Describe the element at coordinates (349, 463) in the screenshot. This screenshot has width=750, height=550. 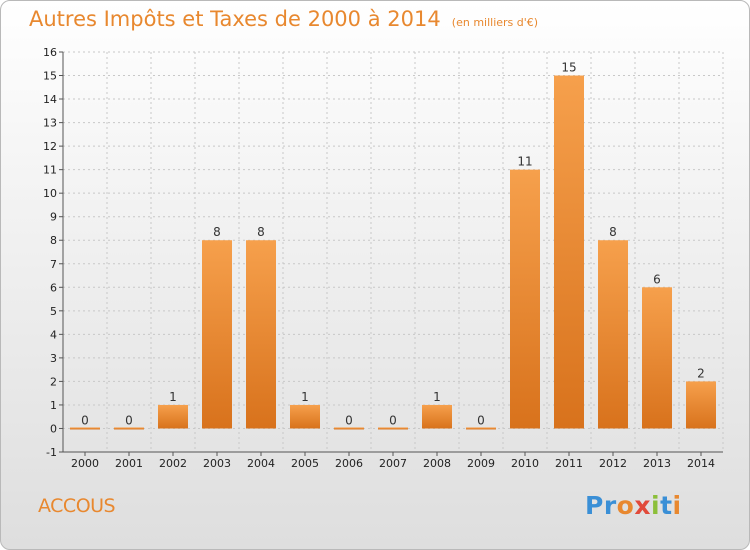
I see `x-tick-label: 2006` at that location.